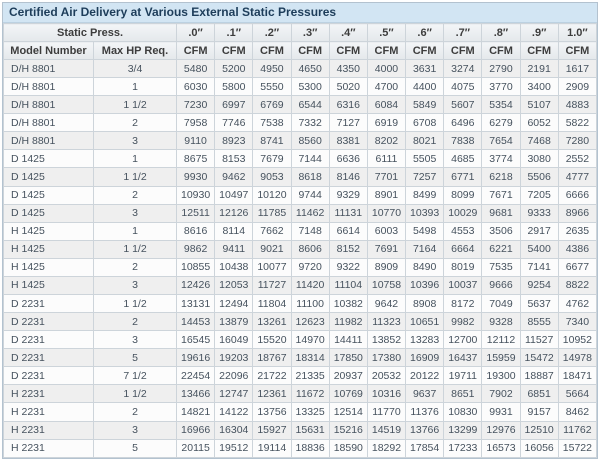  What do you see at coordinates (539, 231) in the screenshot?
I see `cfm-value-cell: 2917` at bounding box center [539, 231].